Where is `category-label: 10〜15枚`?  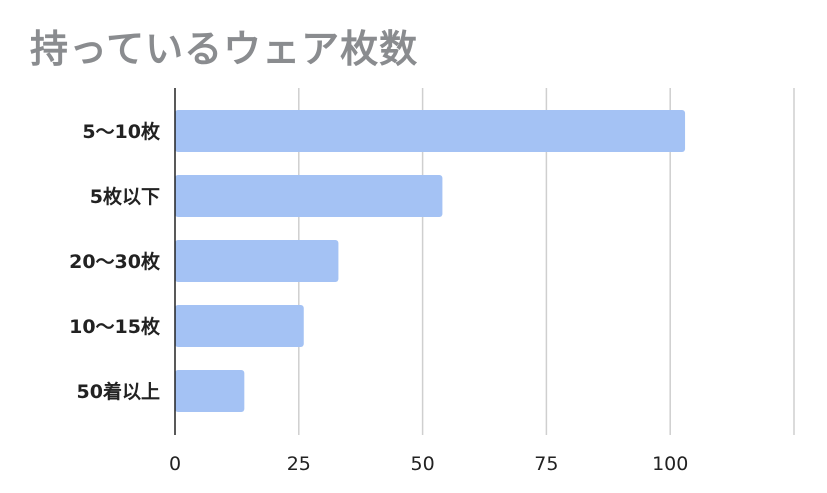
category-label: 10〜15枚 is located at coordinates (115, 326).